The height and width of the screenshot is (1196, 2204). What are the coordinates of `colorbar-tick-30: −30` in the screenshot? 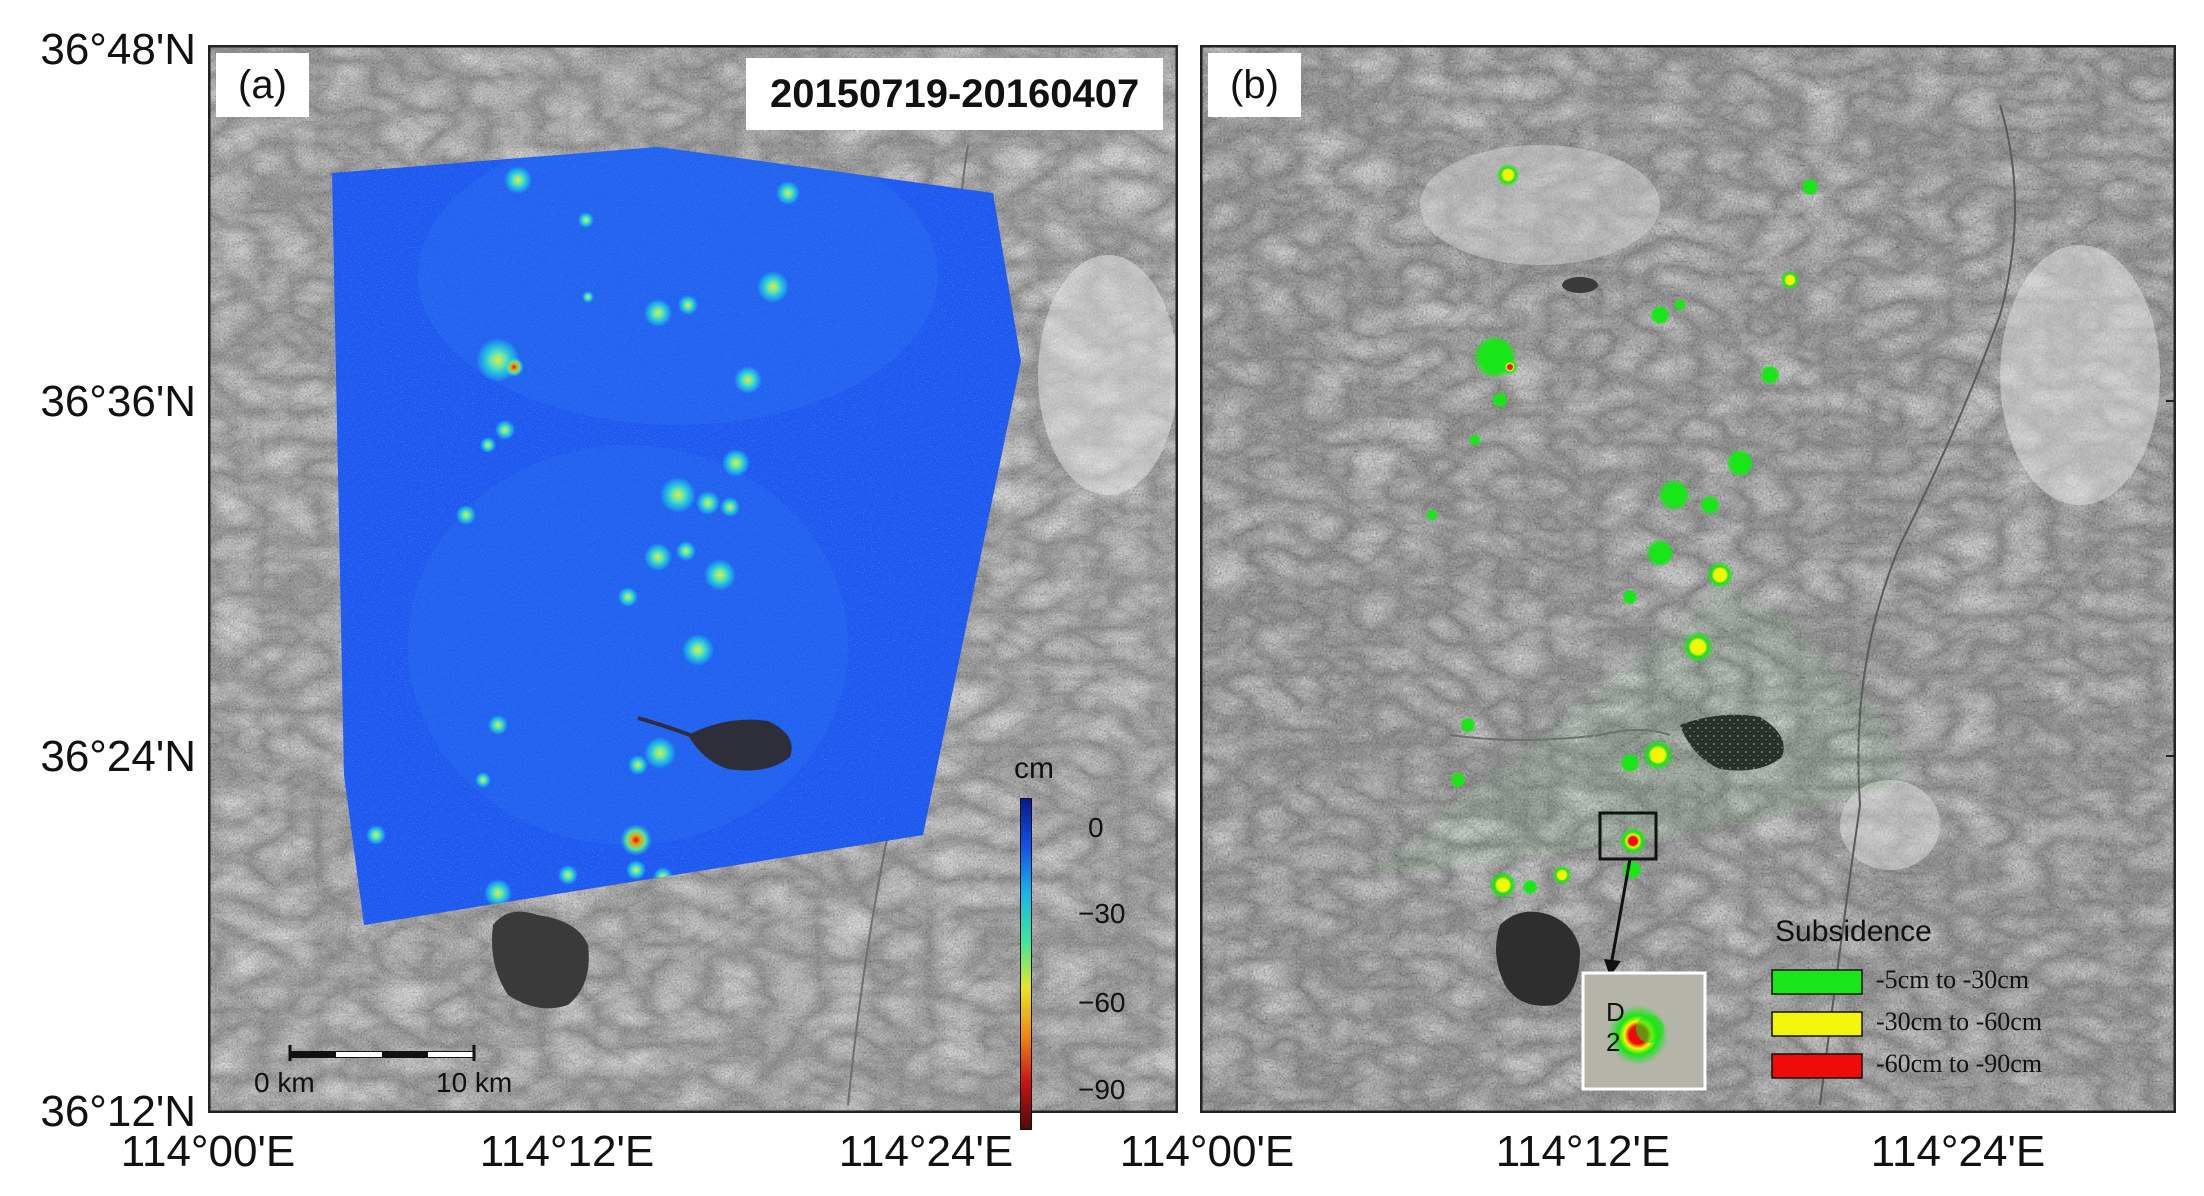 It's located at (1102, 913).